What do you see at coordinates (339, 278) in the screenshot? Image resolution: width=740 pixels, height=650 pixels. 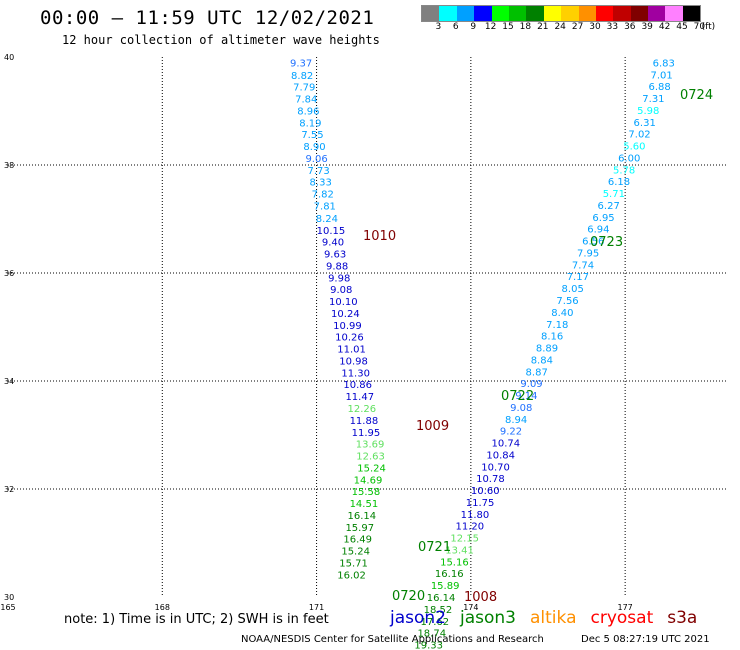 I see `wave-height-label: 9.98` at bounding box center [339, 278].